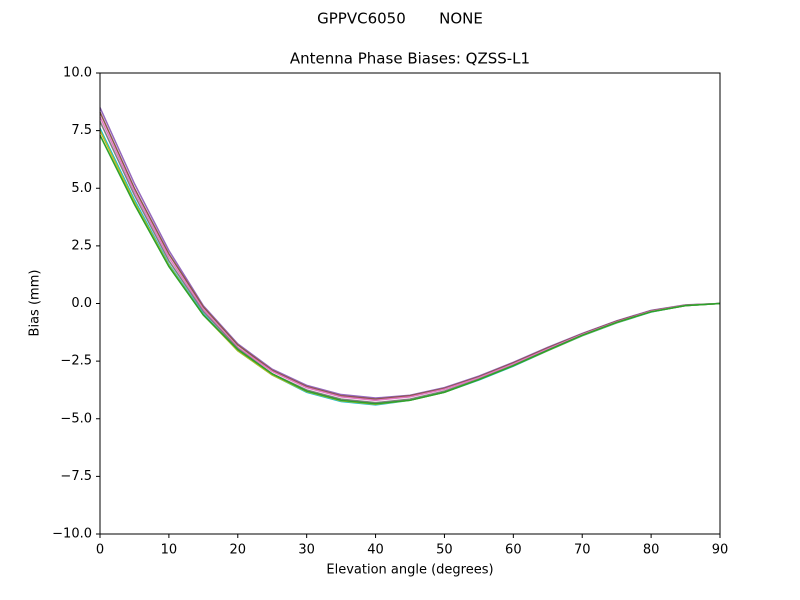  What do you see at coordinates (77, 73) in the screenshot?
I see `y-tick-label: 10.0` at bounding box center [77, 73].